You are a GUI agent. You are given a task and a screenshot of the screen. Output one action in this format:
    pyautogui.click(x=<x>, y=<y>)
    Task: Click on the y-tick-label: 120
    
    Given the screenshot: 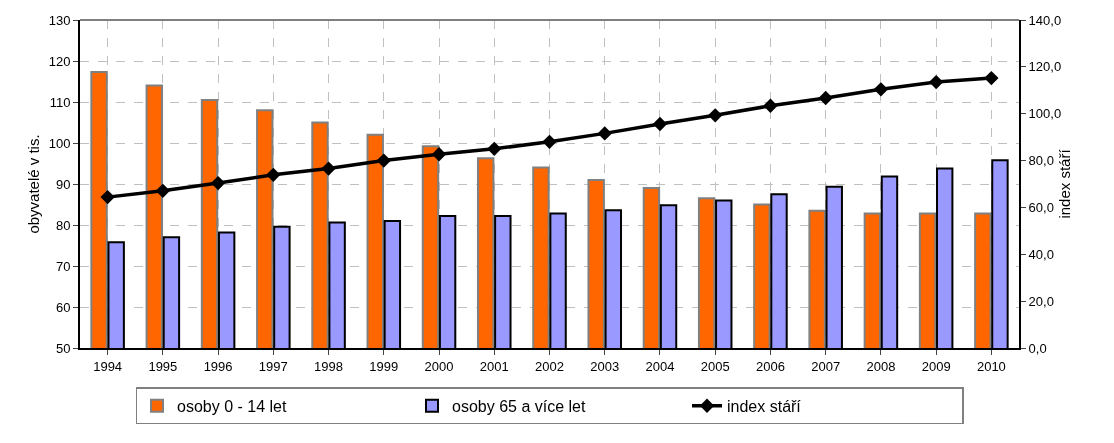 What is the action you would take?
    pyautogui.click(x=59, y=61)
    